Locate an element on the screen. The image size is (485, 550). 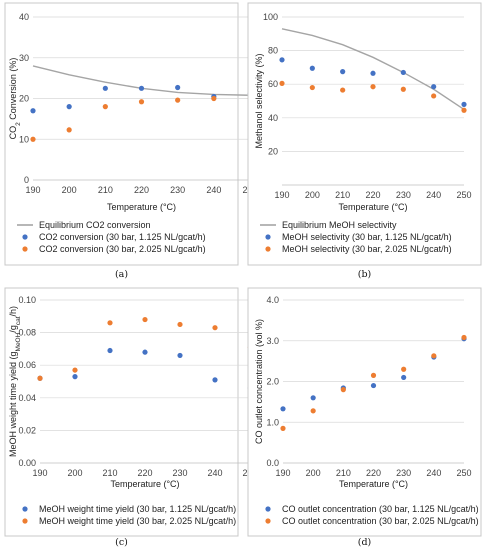
legend-label: Equilibrium MeOH selectivity is located at coordinates (339, 225).